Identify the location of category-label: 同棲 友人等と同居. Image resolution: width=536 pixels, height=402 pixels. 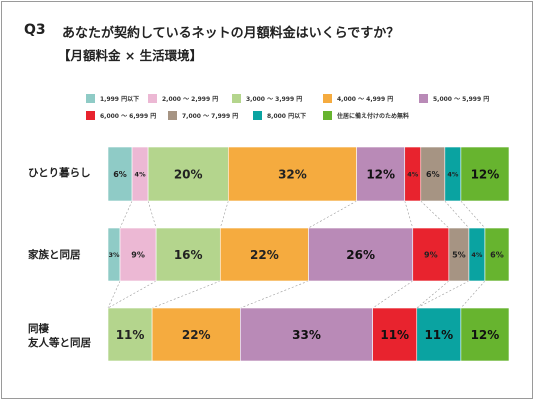
(59, 336).